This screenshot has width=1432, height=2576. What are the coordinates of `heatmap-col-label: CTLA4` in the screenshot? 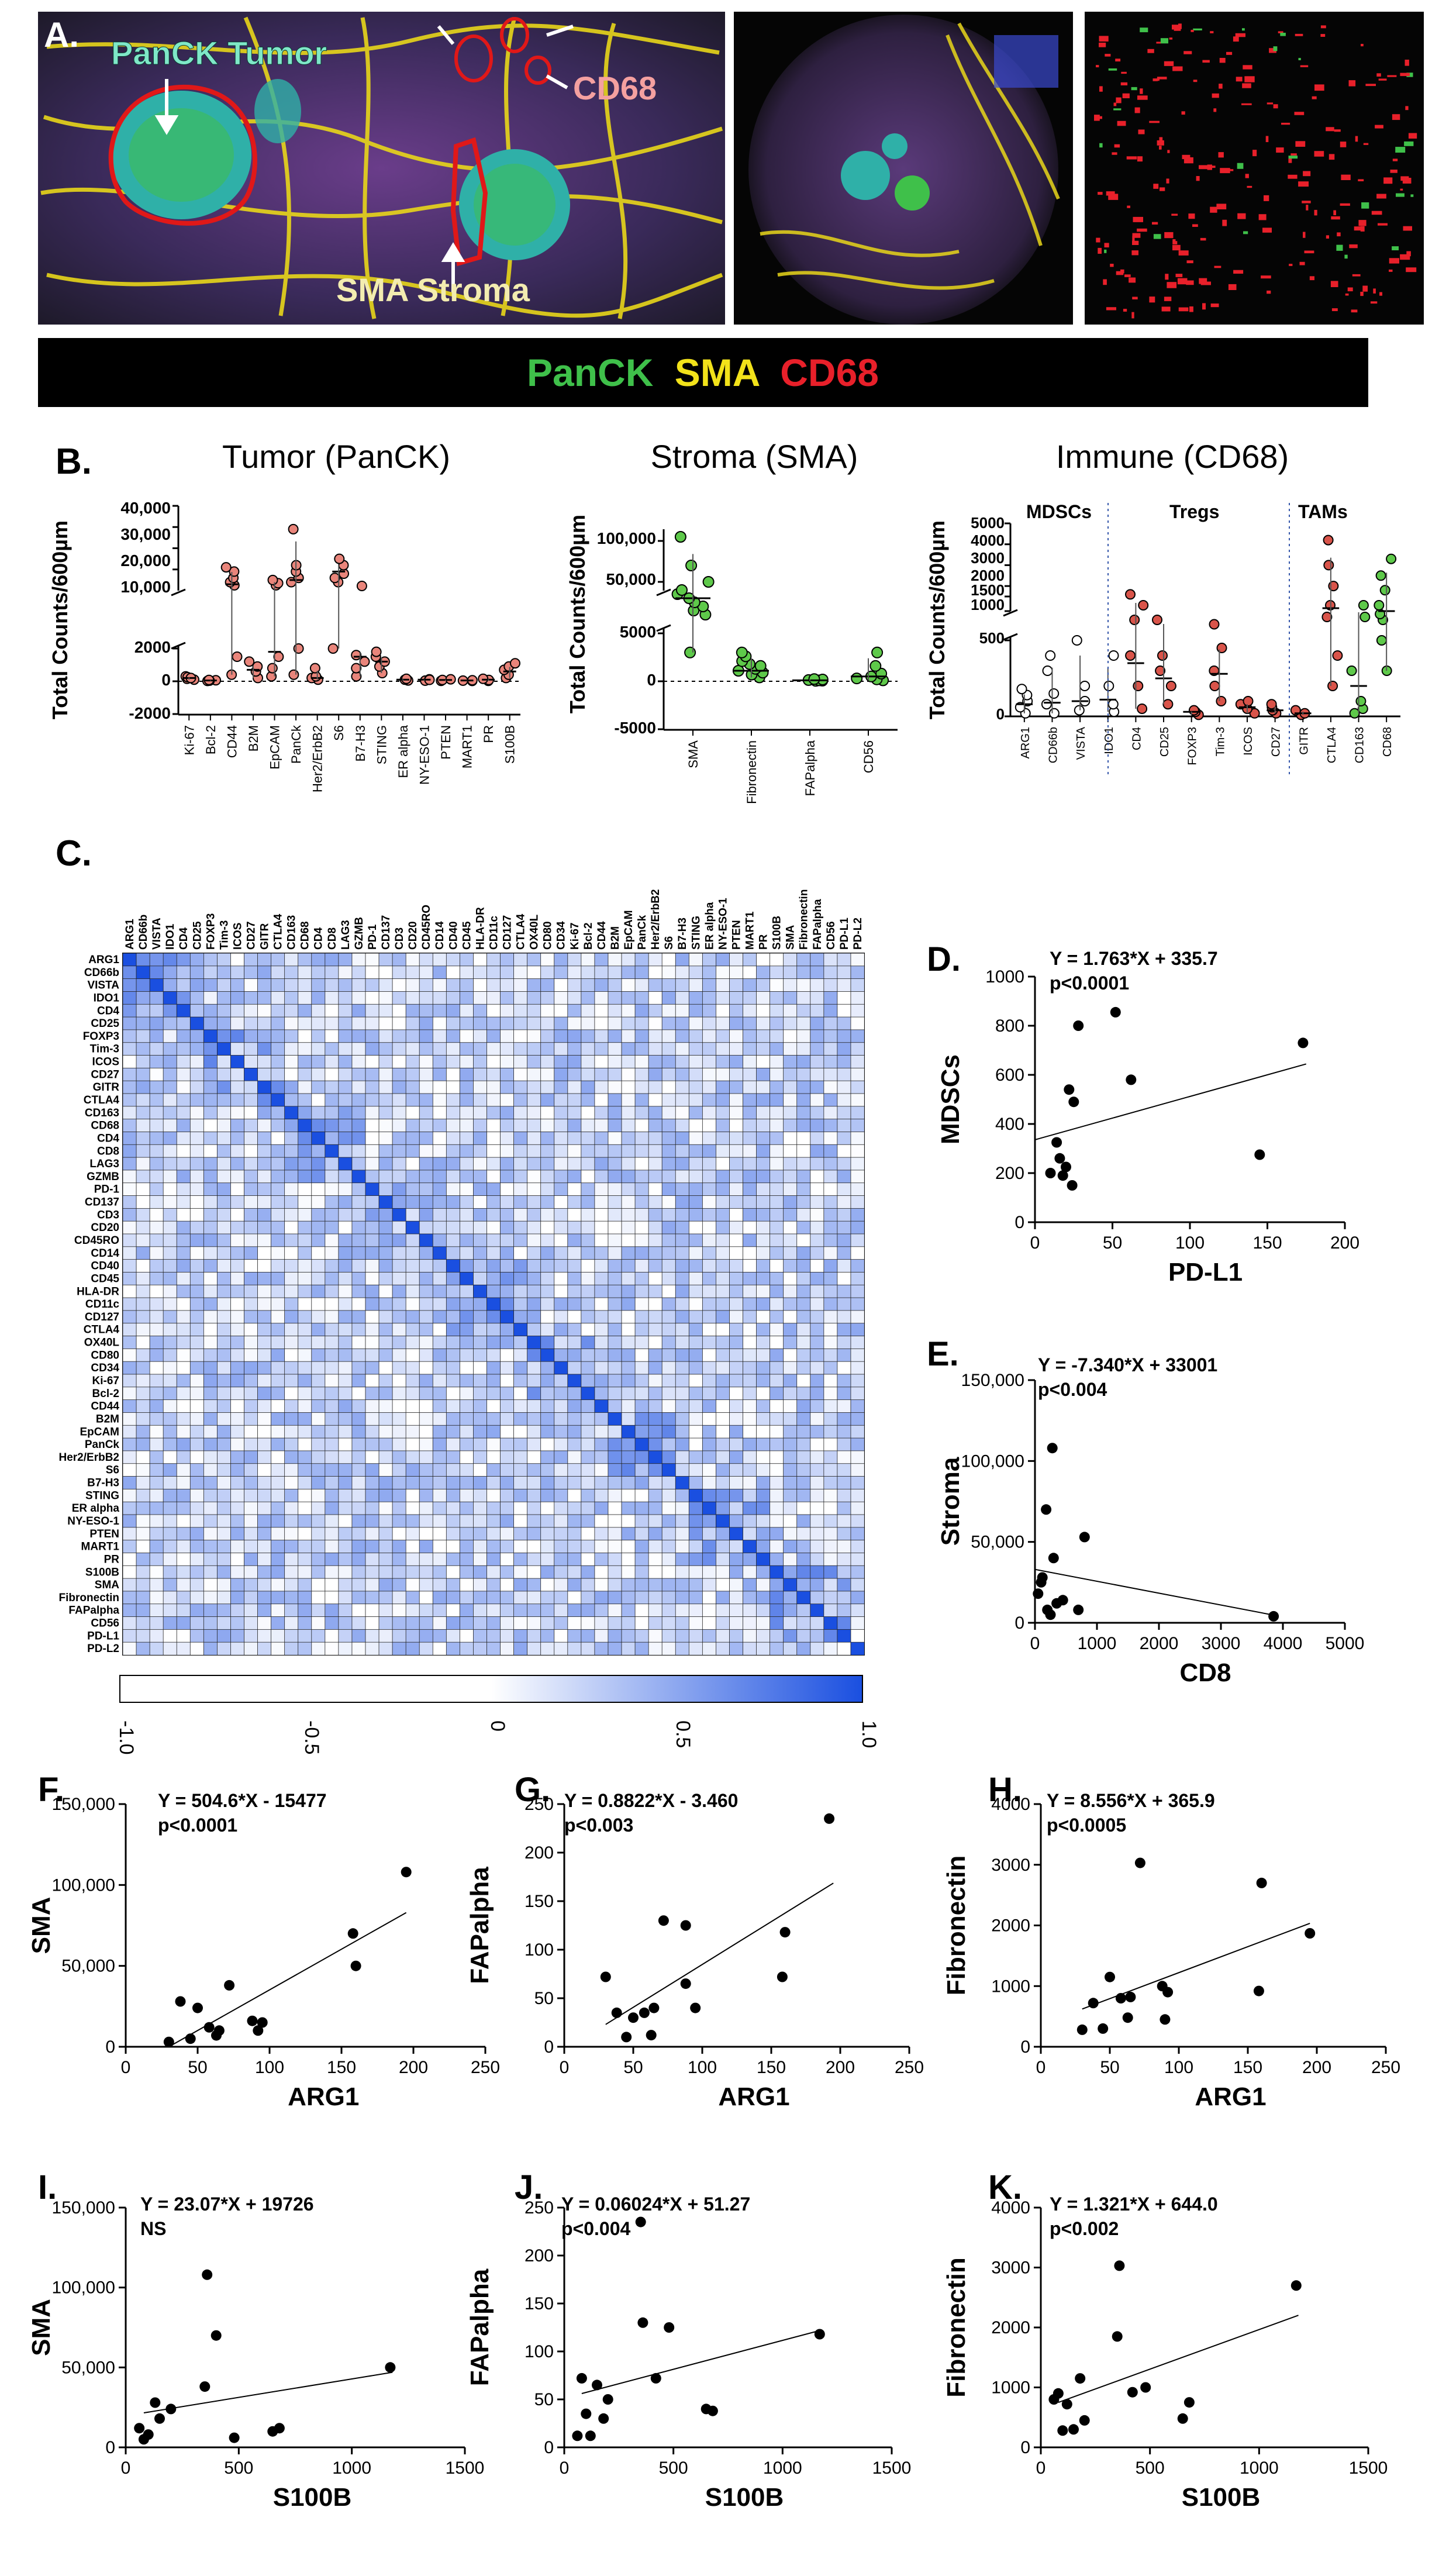 It's located at (521, 932).